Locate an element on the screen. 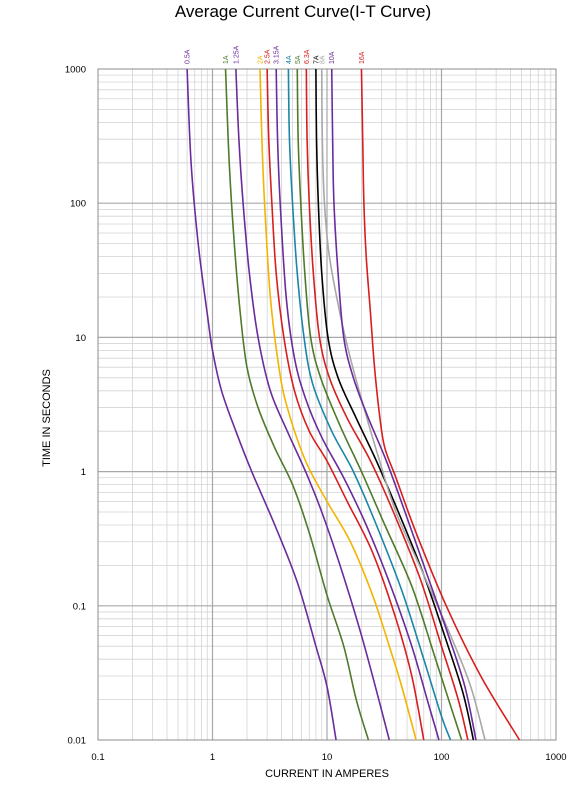  x-tick-labels: 0.1 1 10 100 1000 is located at coordinates (328, 757).